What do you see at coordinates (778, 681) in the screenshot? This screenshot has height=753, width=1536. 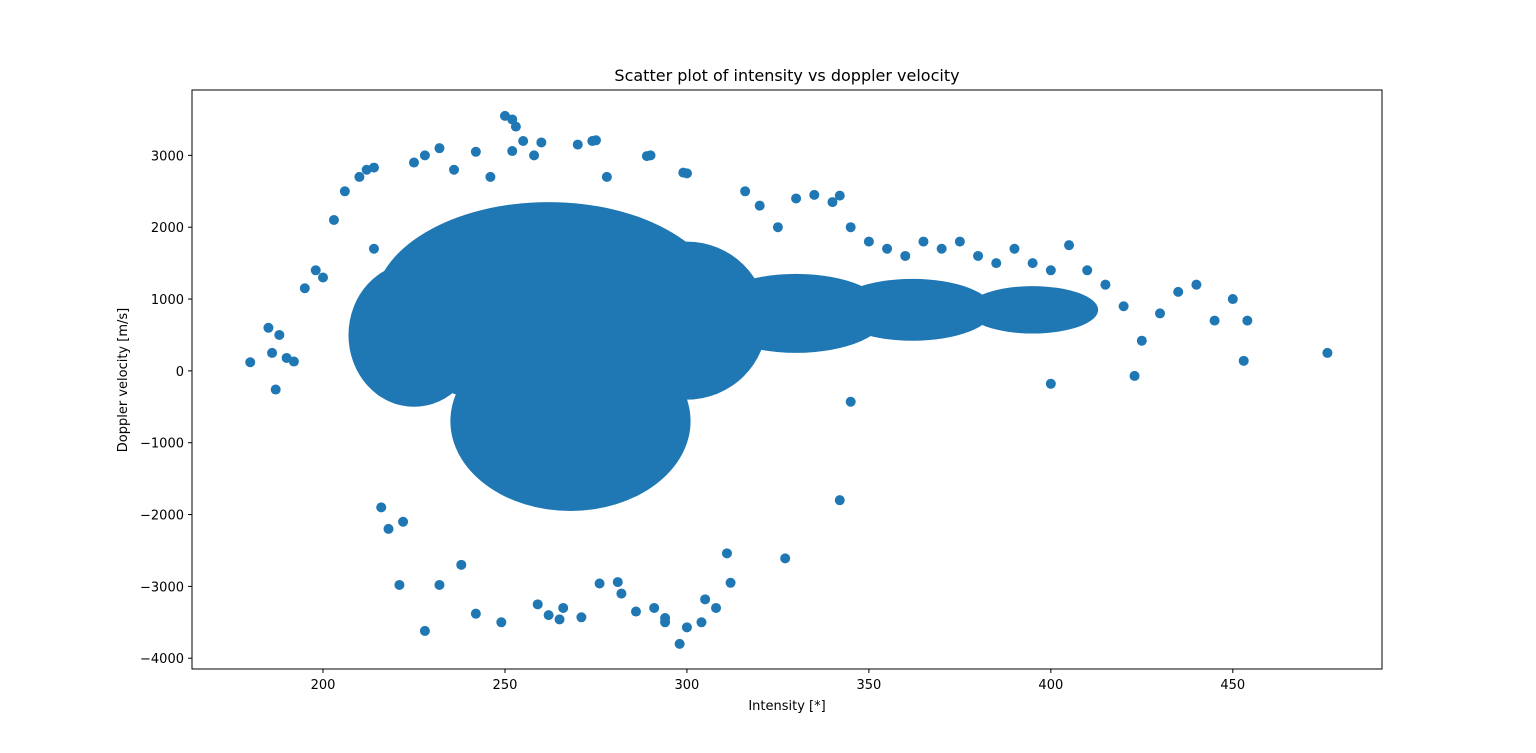 I see `x-axis: 200 250 300 350 400 450` at bounding box center [778, 681].